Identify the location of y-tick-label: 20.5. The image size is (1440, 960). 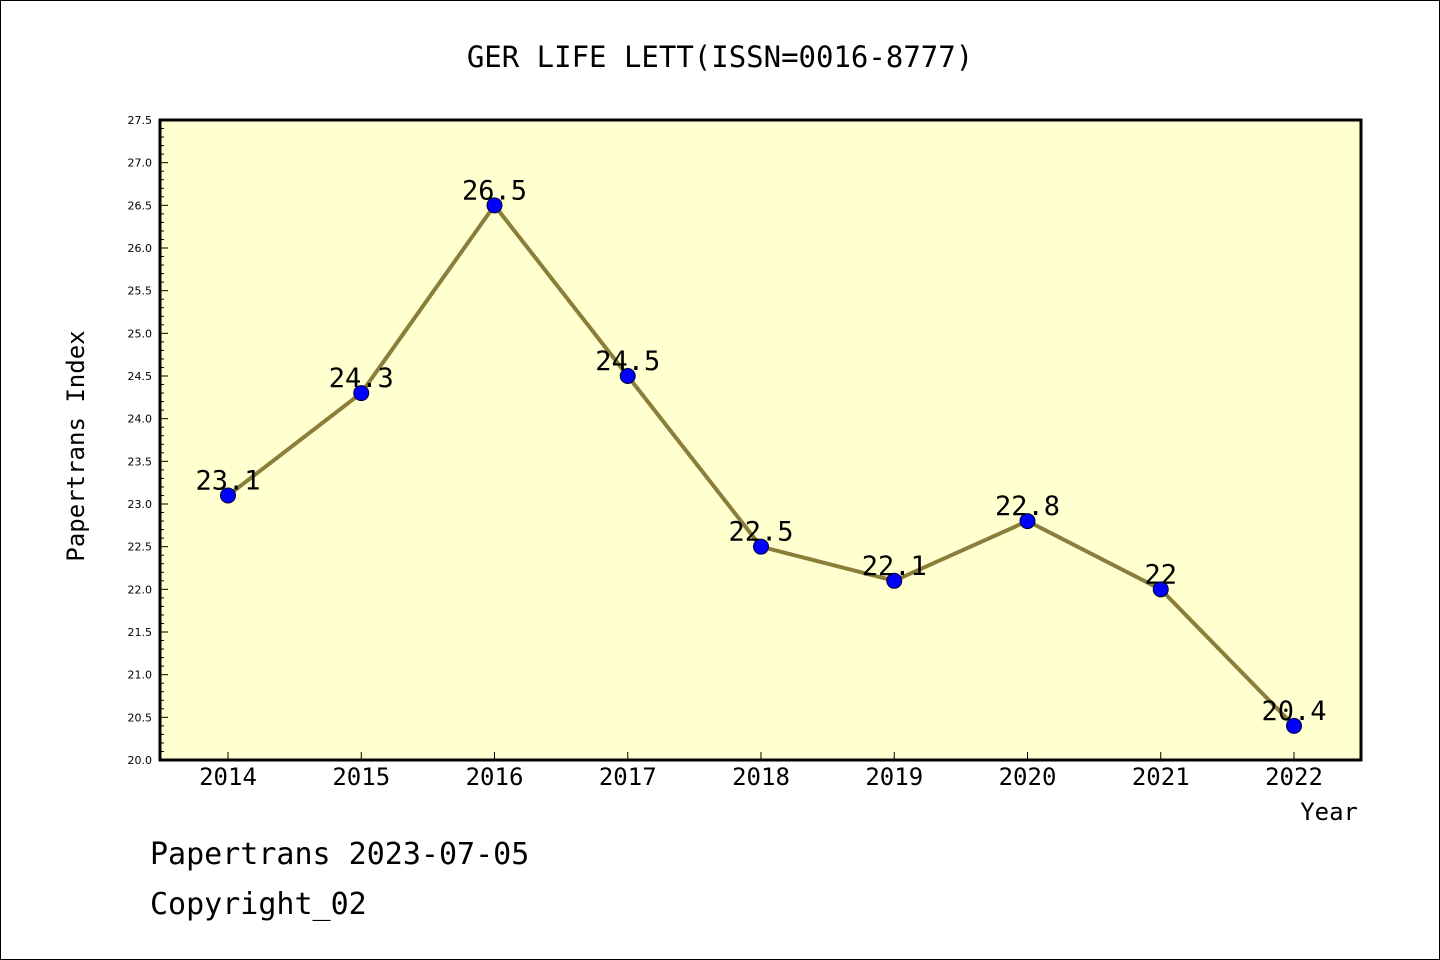
(140, 717).